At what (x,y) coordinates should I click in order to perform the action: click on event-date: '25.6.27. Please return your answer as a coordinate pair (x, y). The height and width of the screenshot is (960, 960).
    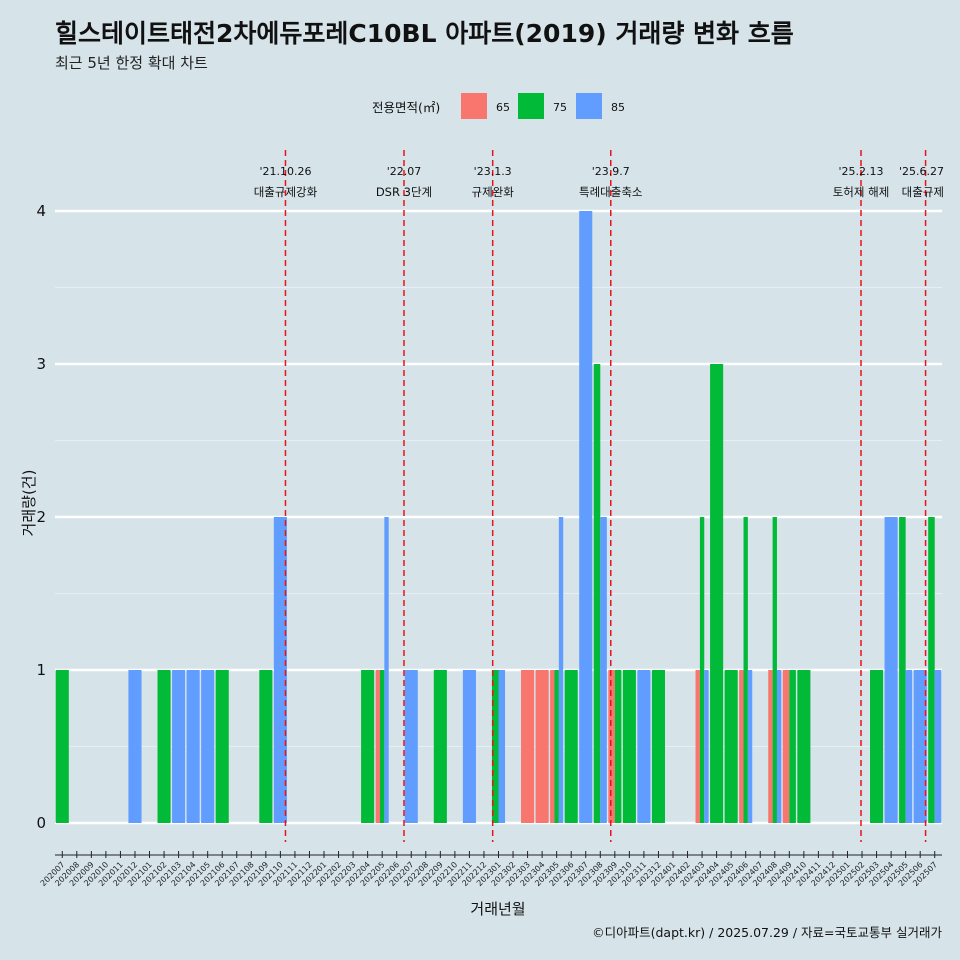
    Looking at the image, I should click on (921, 171).